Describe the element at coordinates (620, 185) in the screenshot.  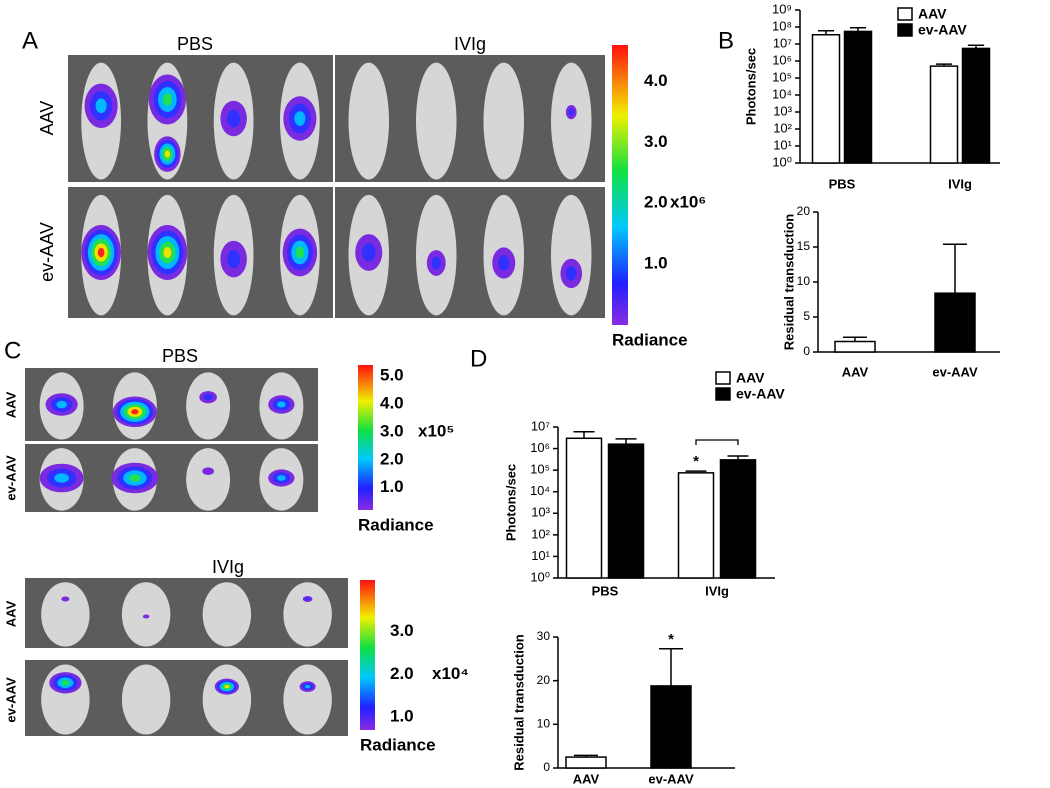
I see `colorbar` at that location.